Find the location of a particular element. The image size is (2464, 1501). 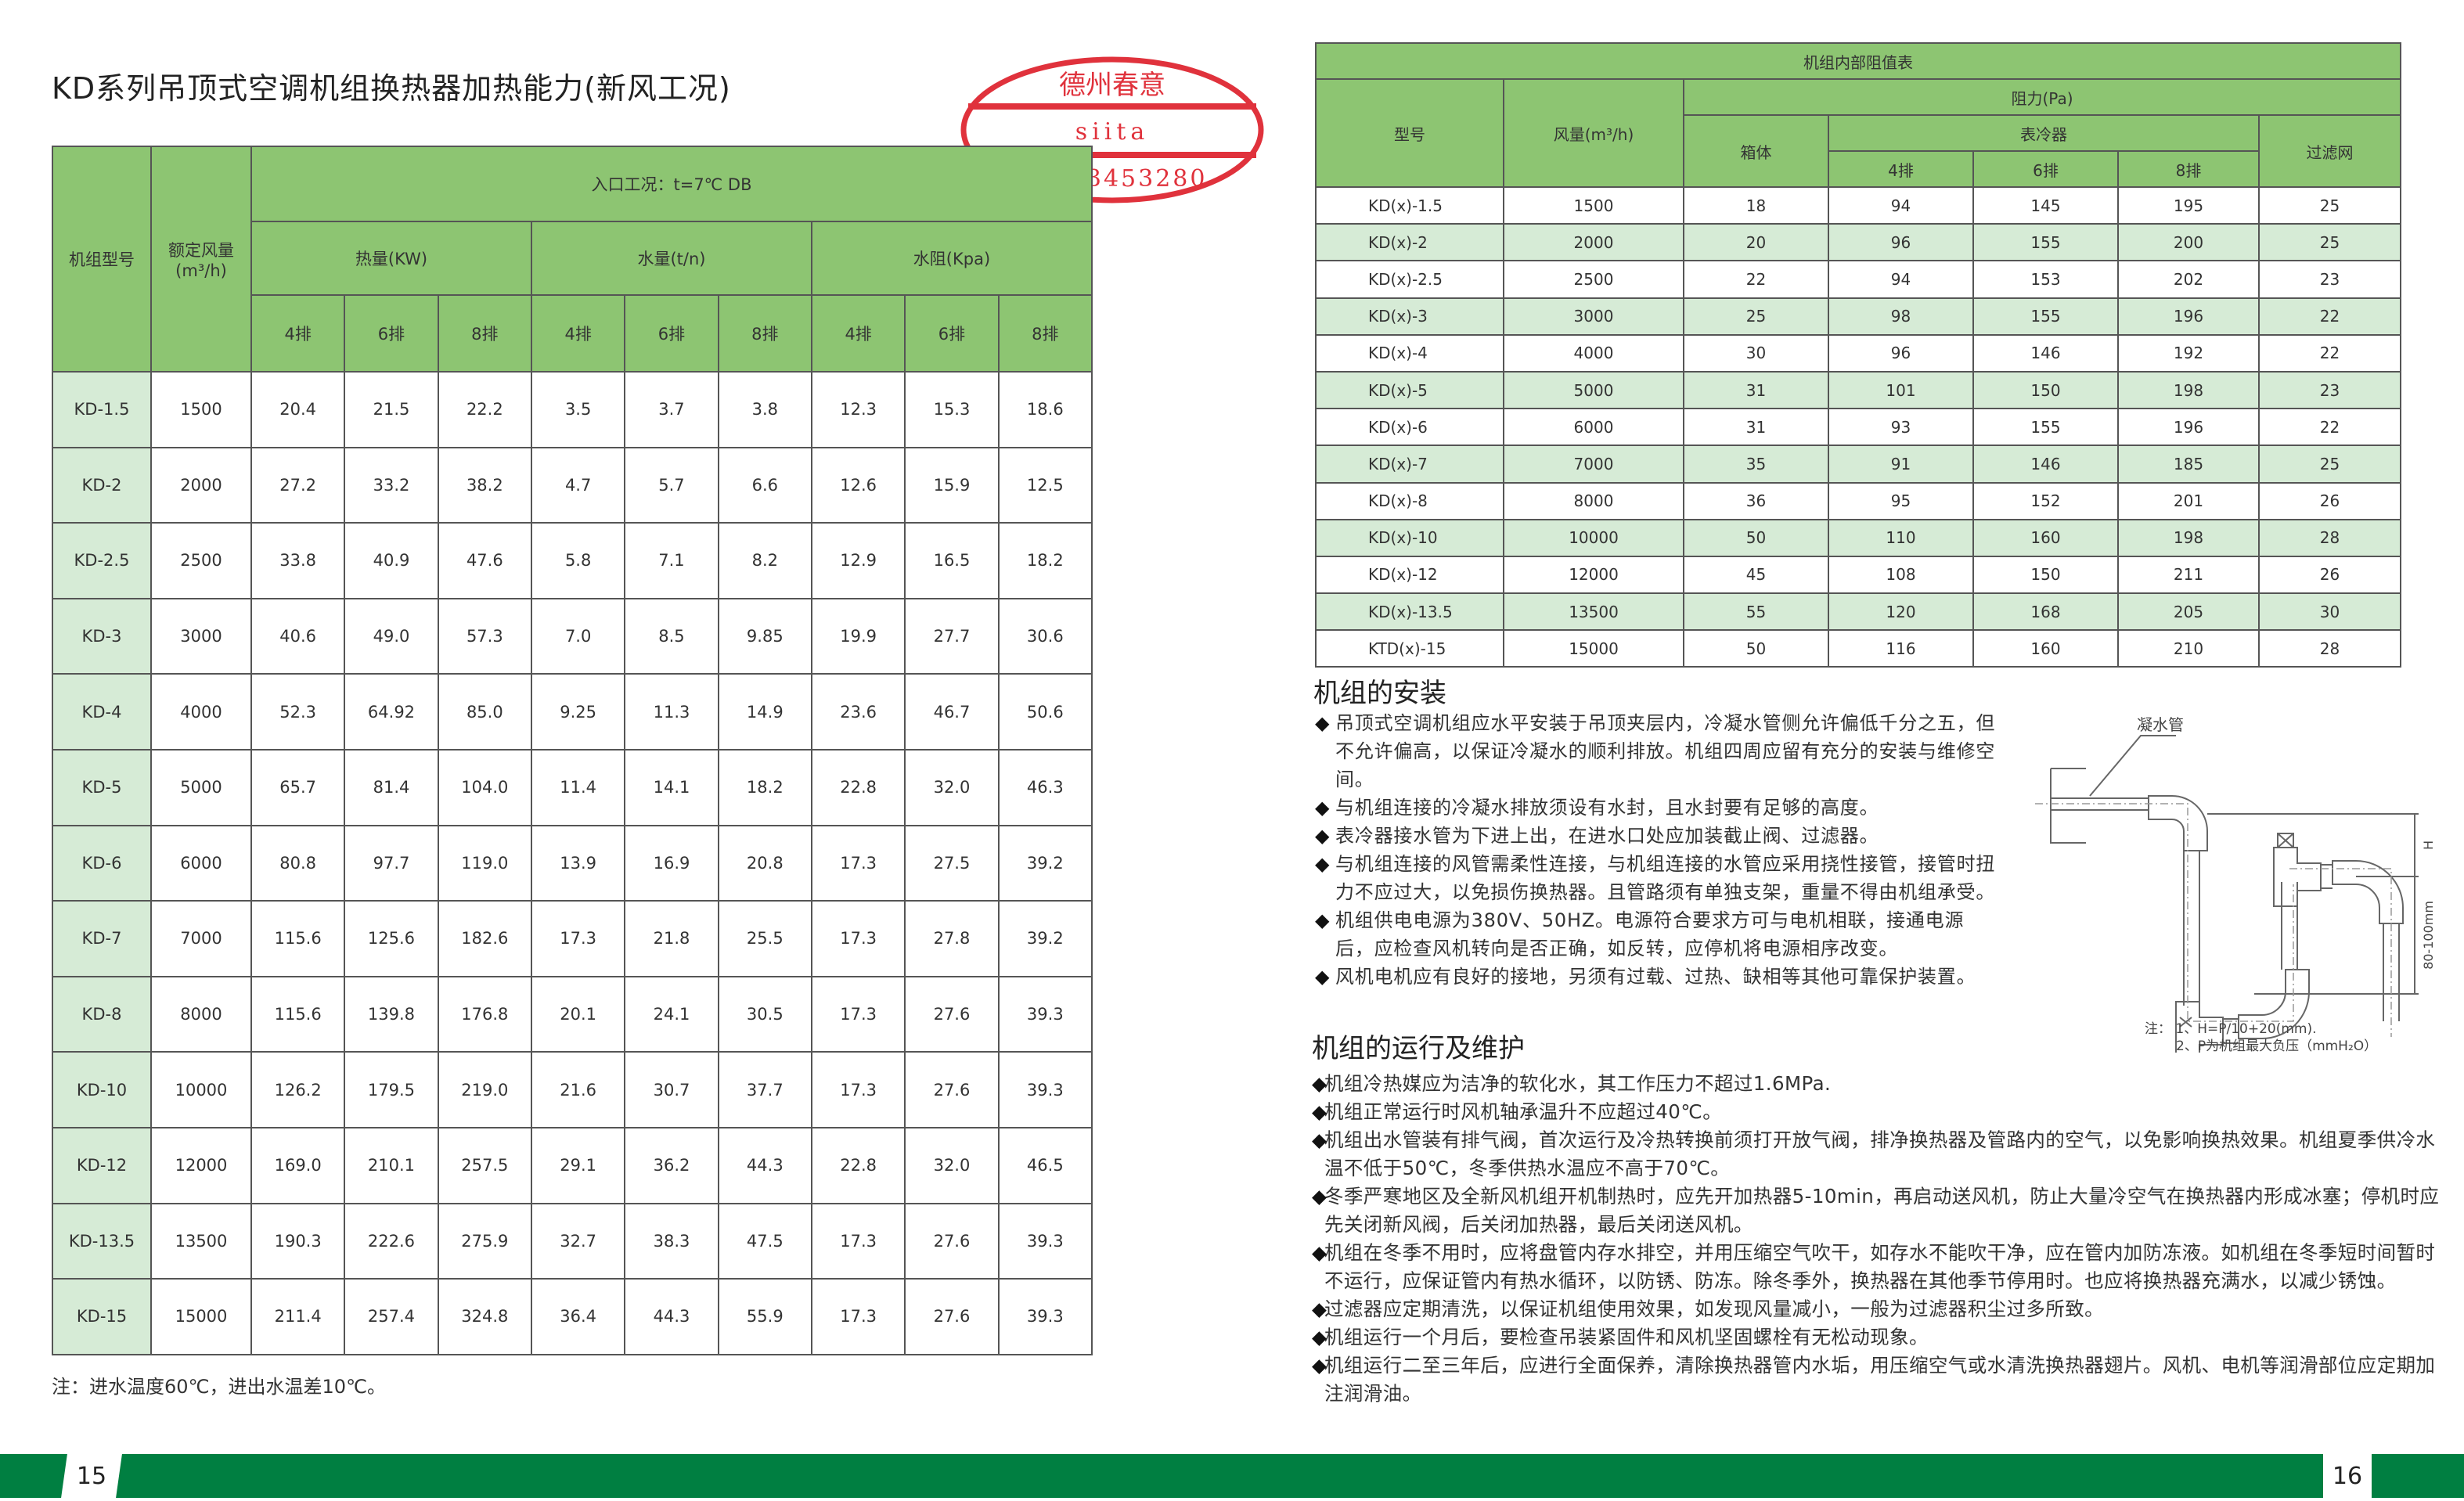

cell-value: 2000 is located at coordinates (201, 485).